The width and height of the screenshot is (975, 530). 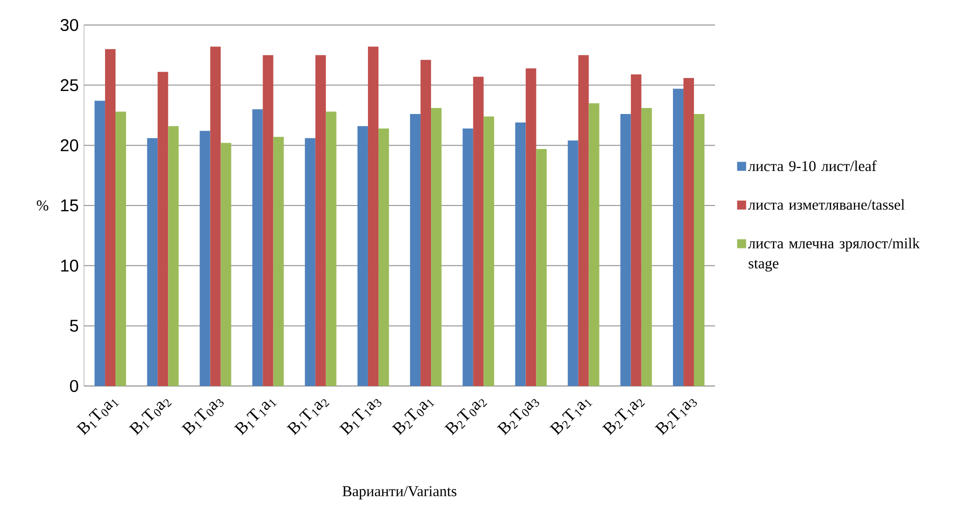 I want to click on x-tick-label: B$_{2}$T$_{1}$a$_{3}$, so click(x=675, y=417).